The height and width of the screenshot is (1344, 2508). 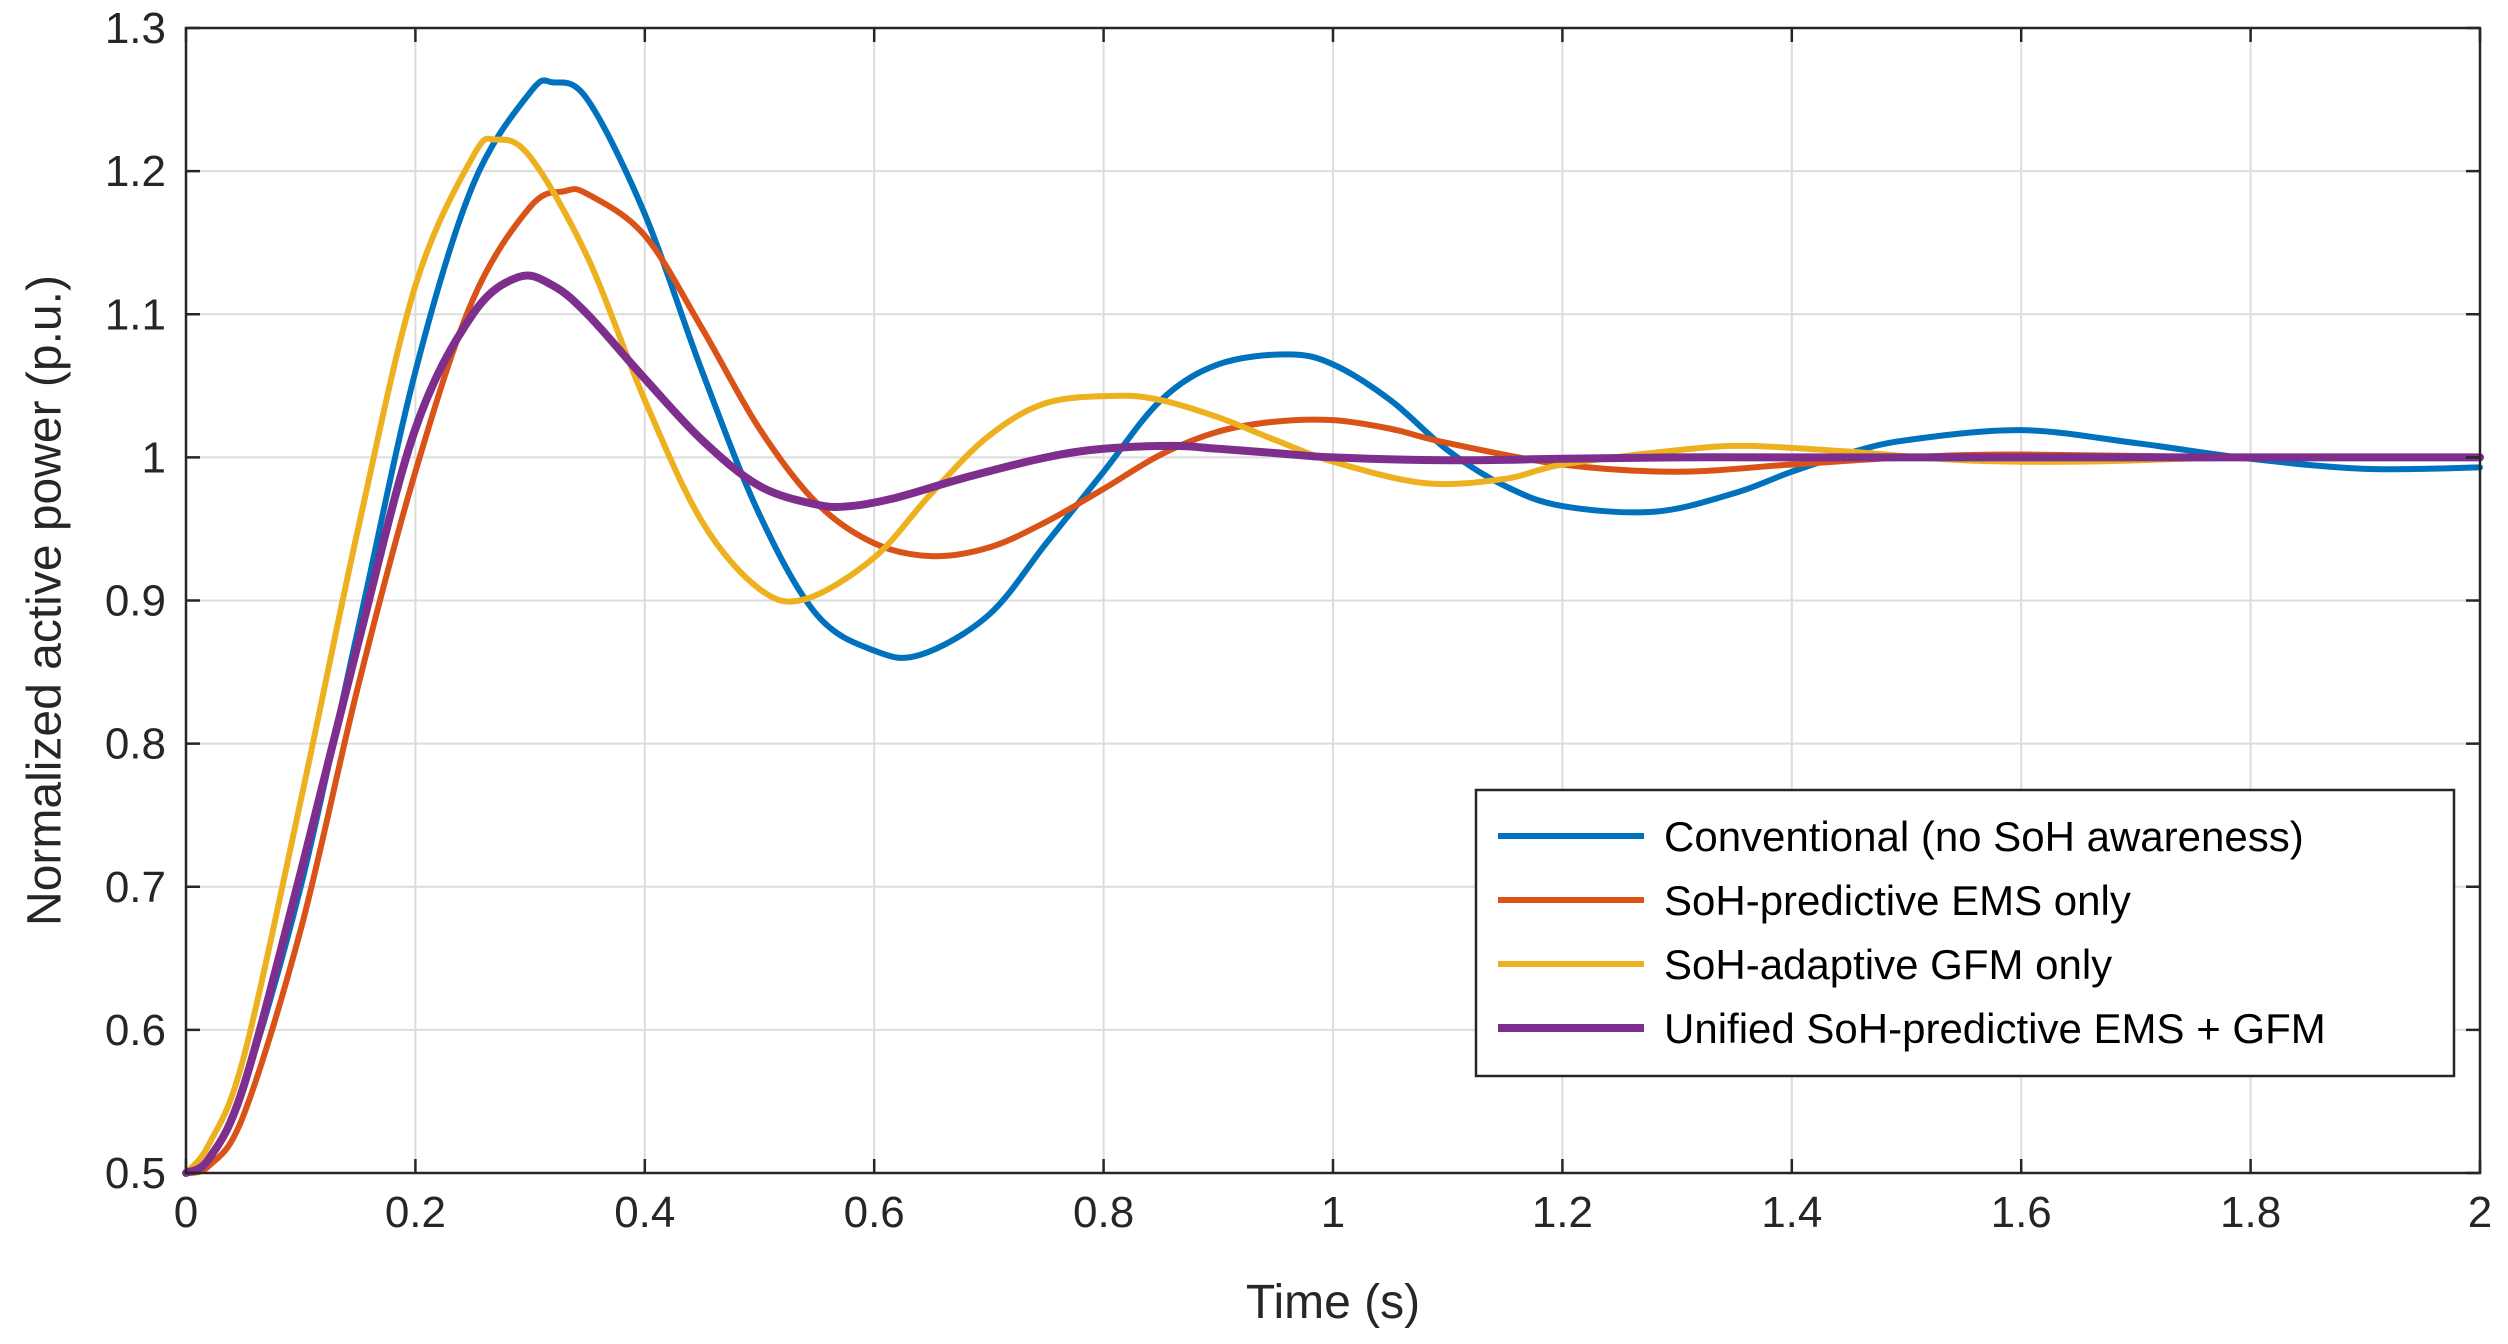 I want to click on x-tick-label: 1.4, so click(x=1791, y=1212).